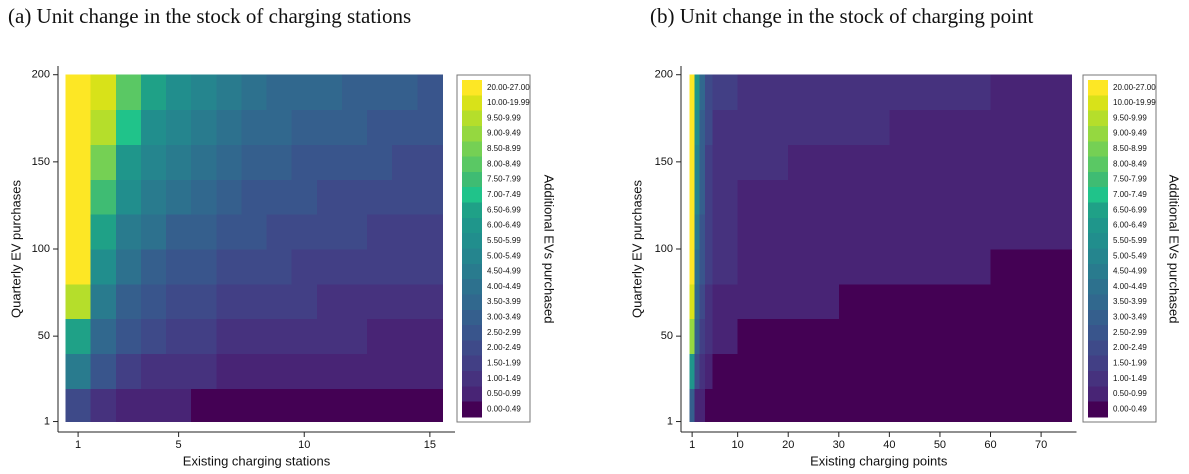 The height and width of the screenshot is (474, 1189). Describe the element at coordinates (504, 408) in the screenshot. I see `legend-label: 0.00-0.49` at that location.